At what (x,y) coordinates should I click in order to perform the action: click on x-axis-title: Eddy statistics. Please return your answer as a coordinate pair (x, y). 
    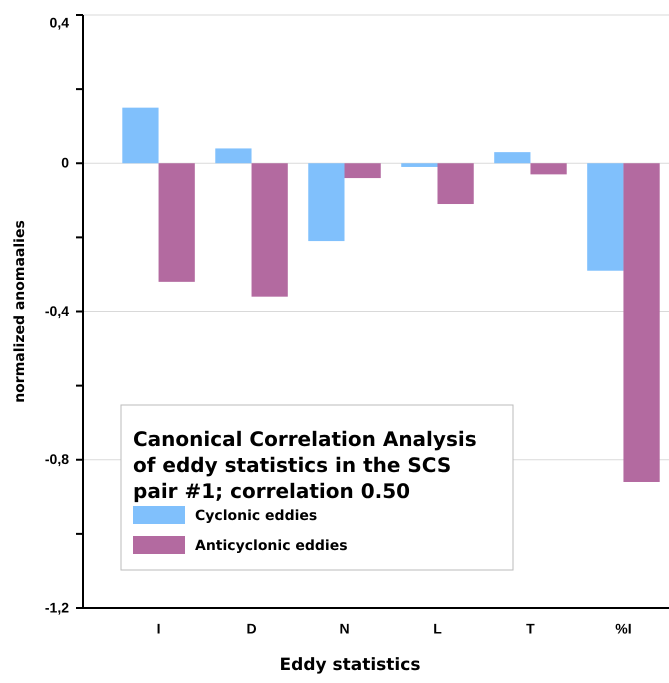
    Looking at the image, I should click on (350, 665).